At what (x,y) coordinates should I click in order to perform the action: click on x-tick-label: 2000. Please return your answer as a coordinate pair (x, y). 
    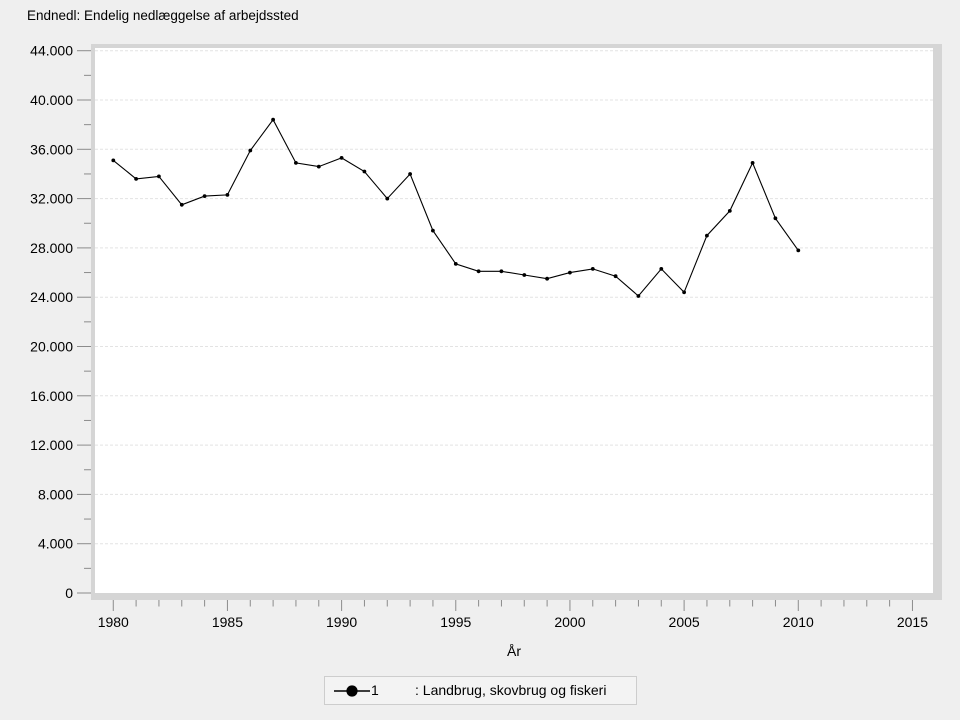
    Looking at the image, I should click on (569, 622).